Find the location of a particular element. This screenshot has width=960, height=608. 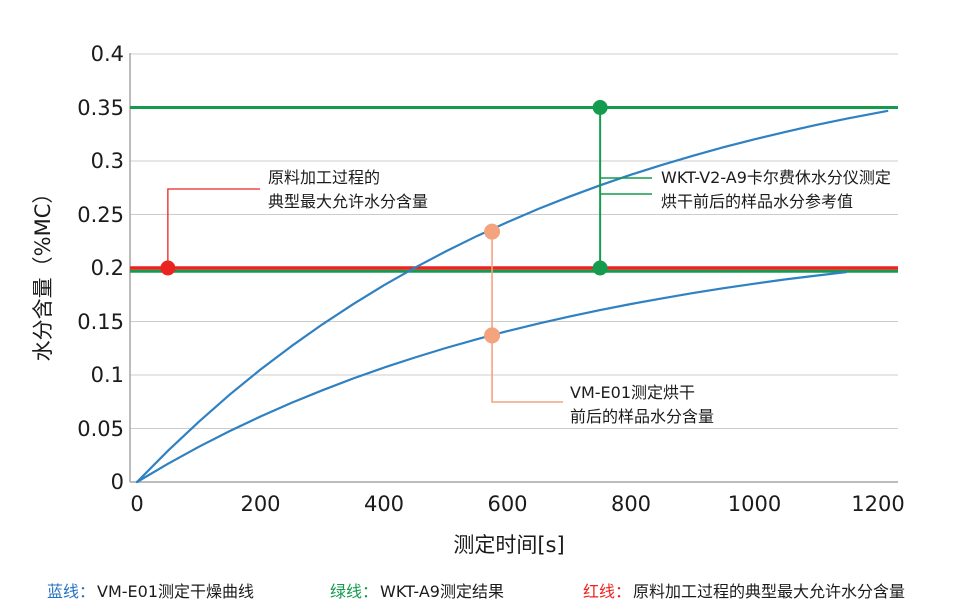

legend-item-green-line: 绿线： WKT-A9测定结果 is located at coordinates (417, 592).